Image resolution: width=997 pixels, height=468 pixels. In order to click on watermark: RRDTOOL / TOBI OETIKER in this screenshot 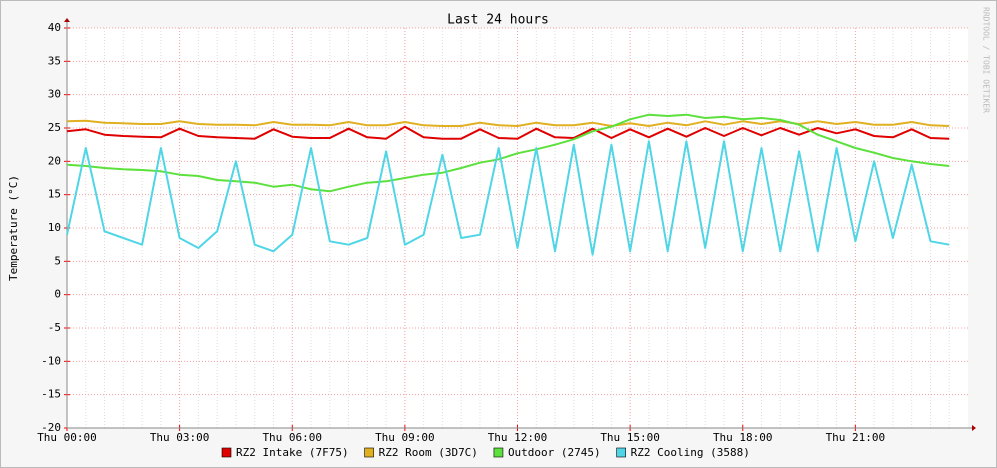, I will do `click(986, 60)`.